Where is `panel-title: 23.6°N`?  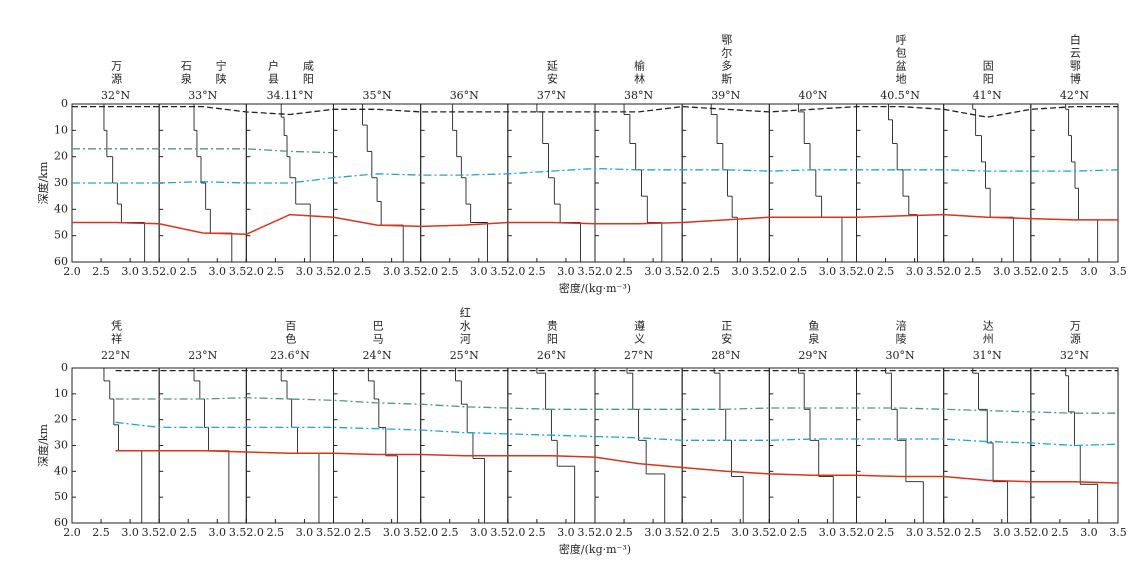 panel-title: 23.6°N is located at coordinates (290, 355).